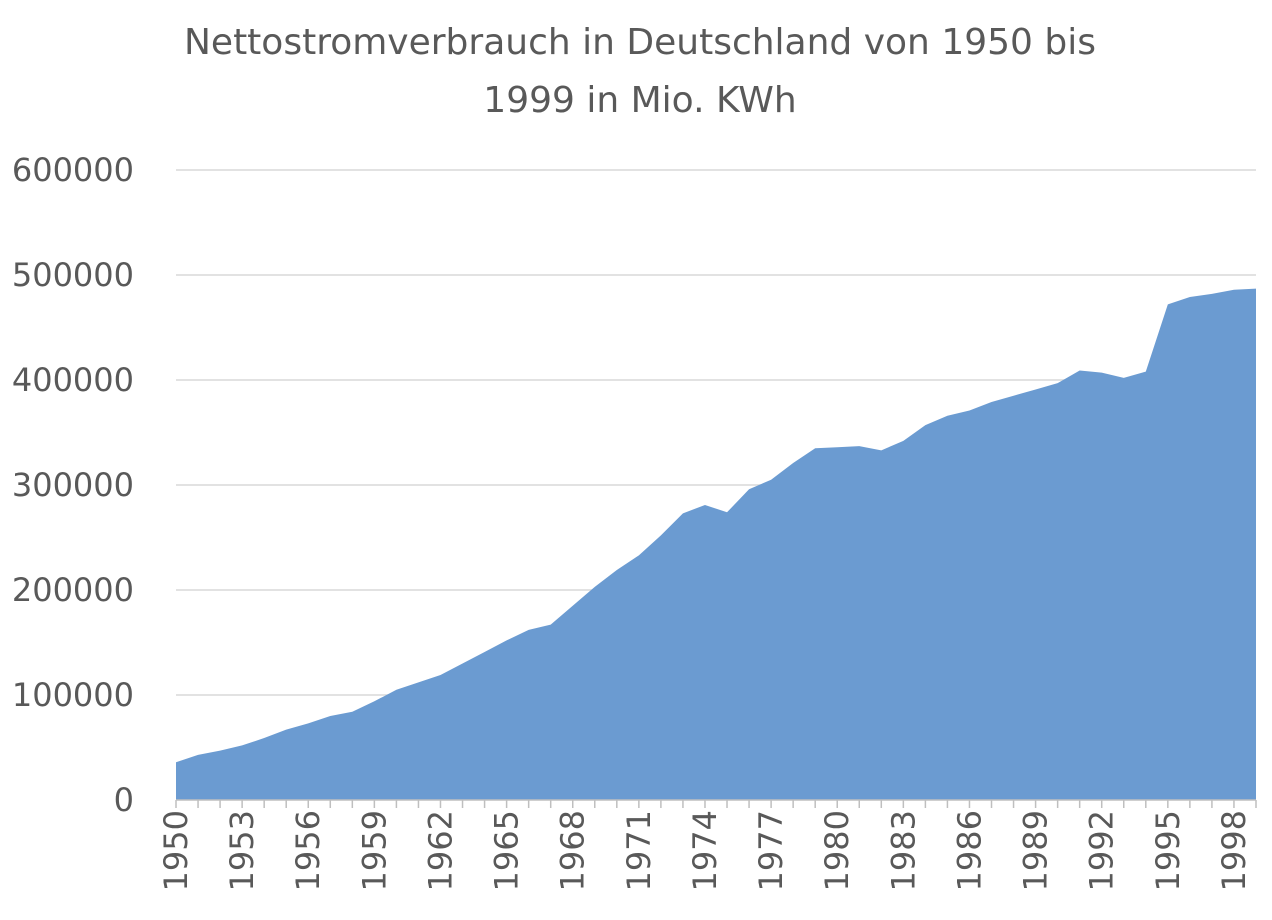 Image resolution: width=1272 pixels, height=920 pixels. I want to click on x-tick-label: 1992, so click(1102, 850).